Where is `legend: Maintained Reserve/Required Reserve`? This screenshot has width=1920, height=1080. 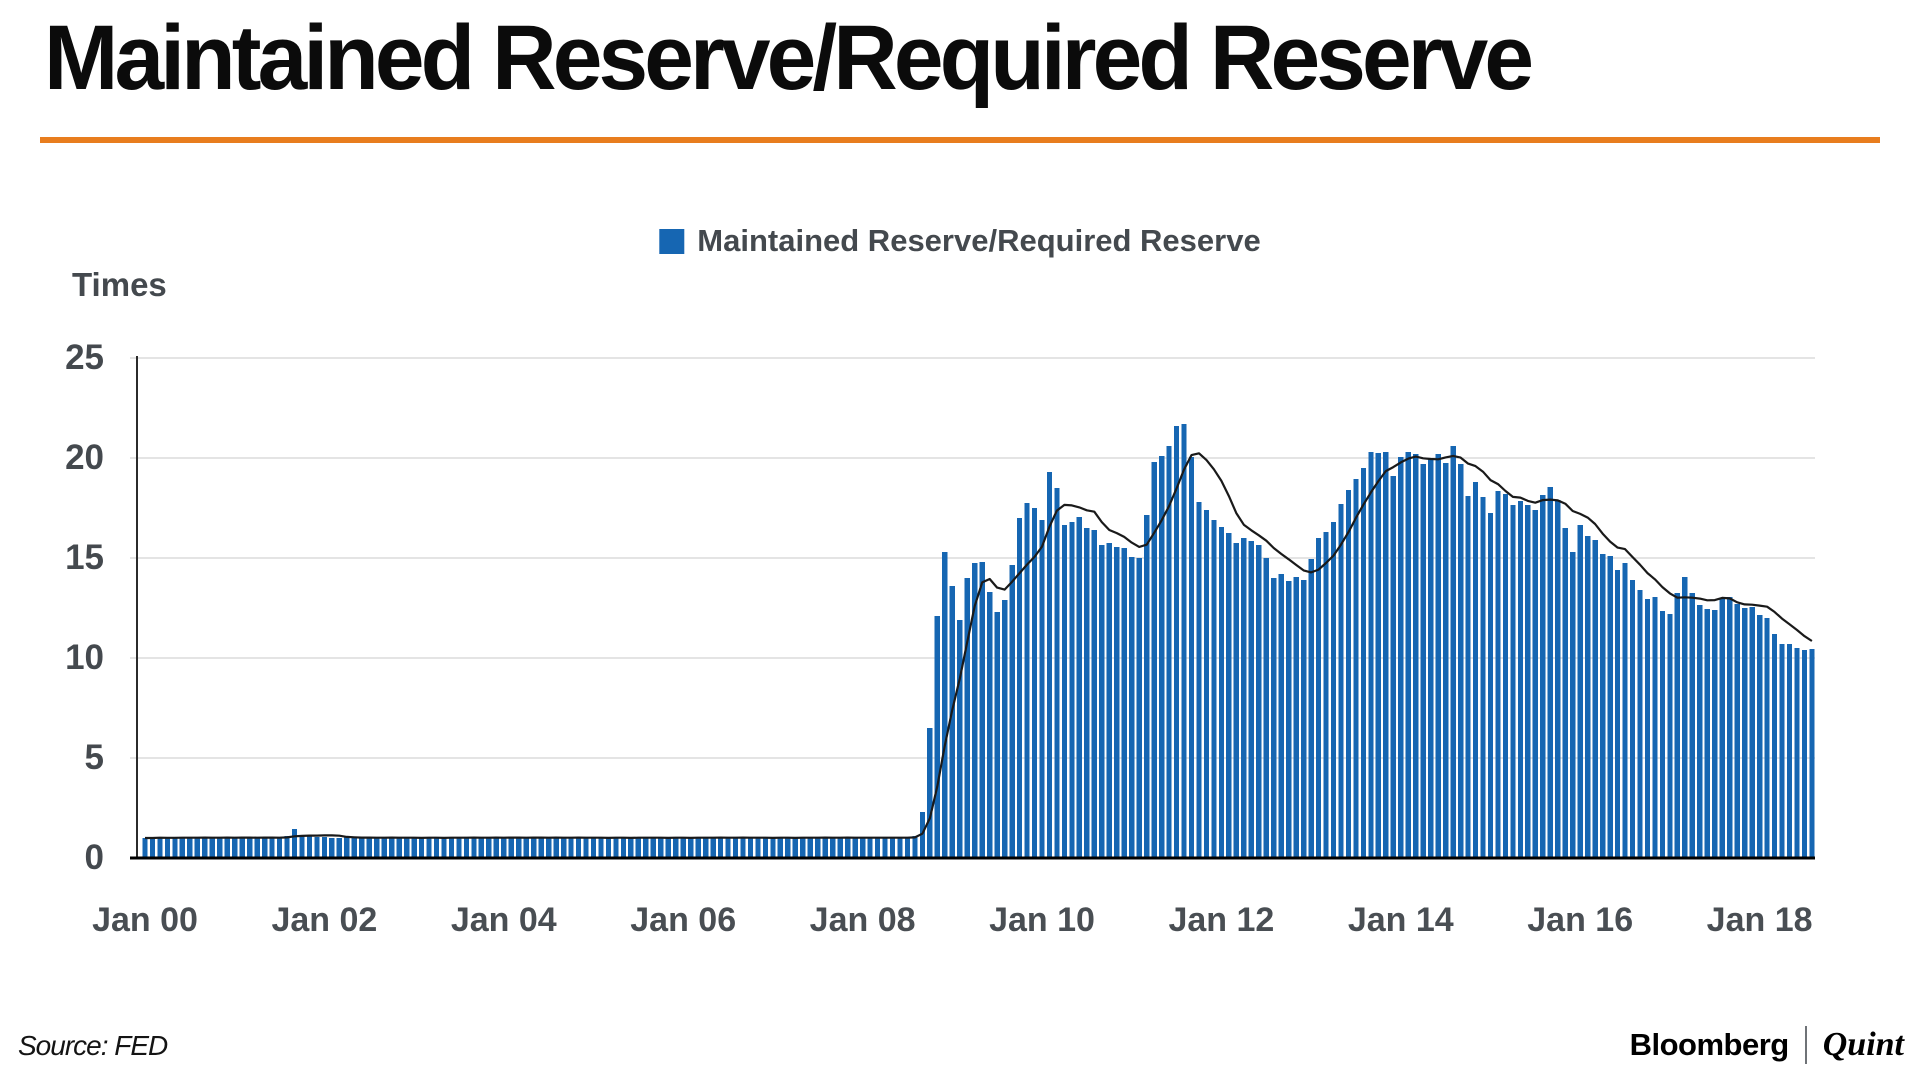 legend: Maintained Reserve/Required Reserve is located at coordinates (960, 241).